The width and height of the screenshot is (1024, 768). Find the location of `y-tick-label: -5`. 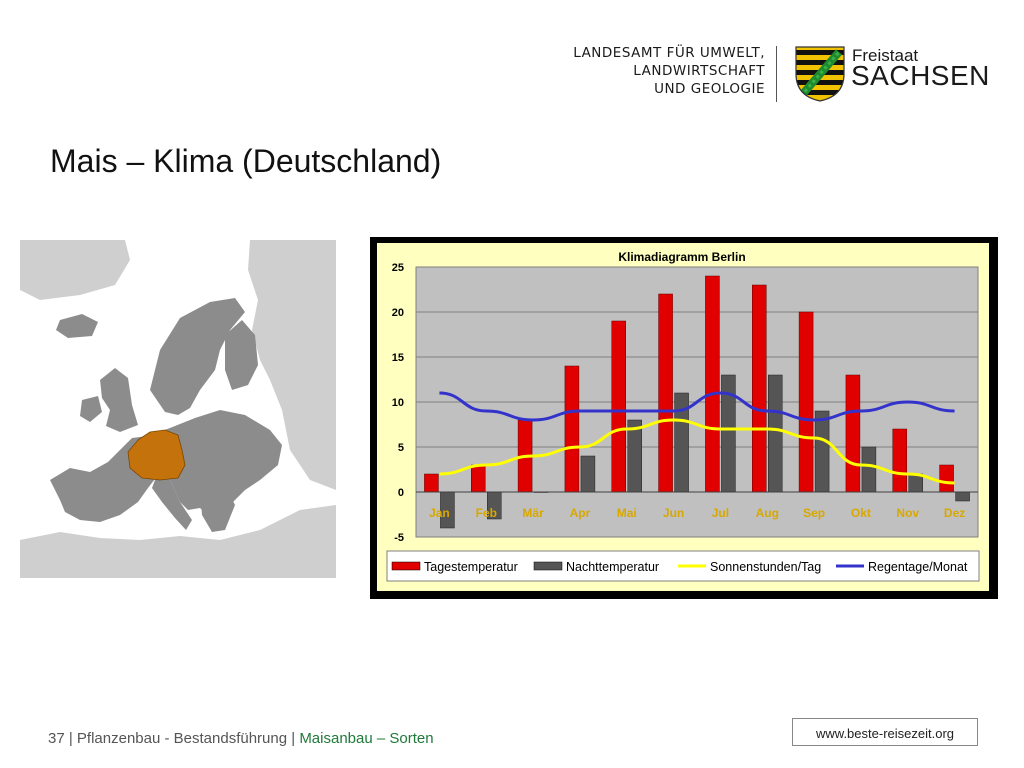

y-tick-label: -5 is located at coordinates (399, 538).